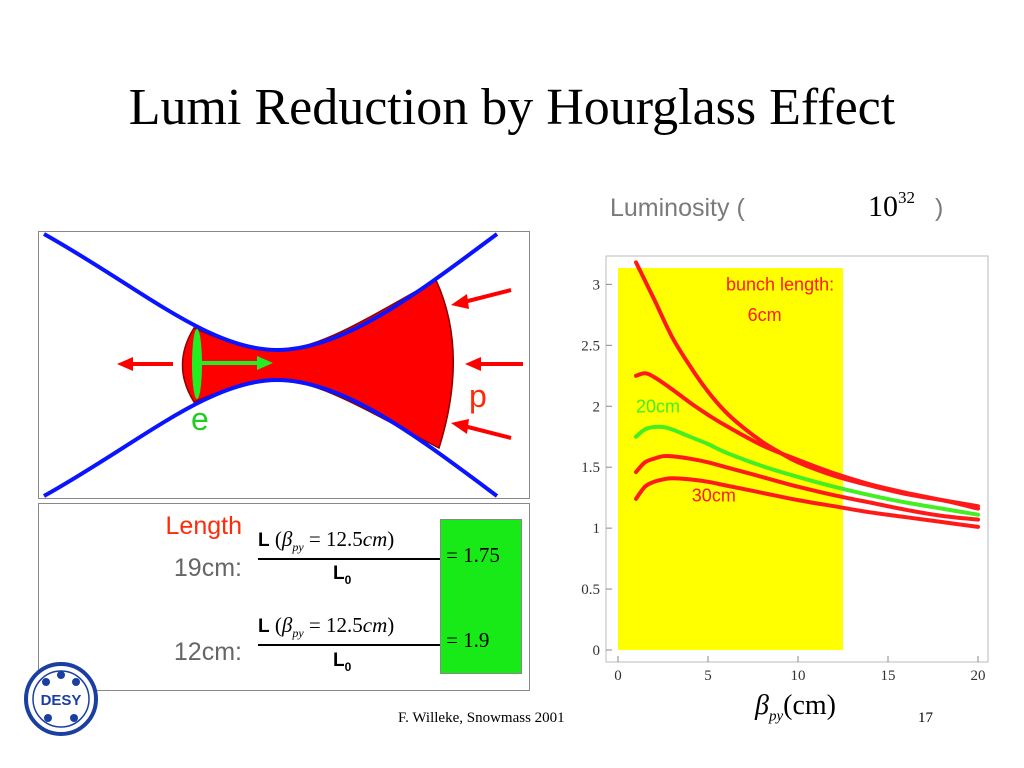  I want to click on power-base: 10, so click(883, 206).